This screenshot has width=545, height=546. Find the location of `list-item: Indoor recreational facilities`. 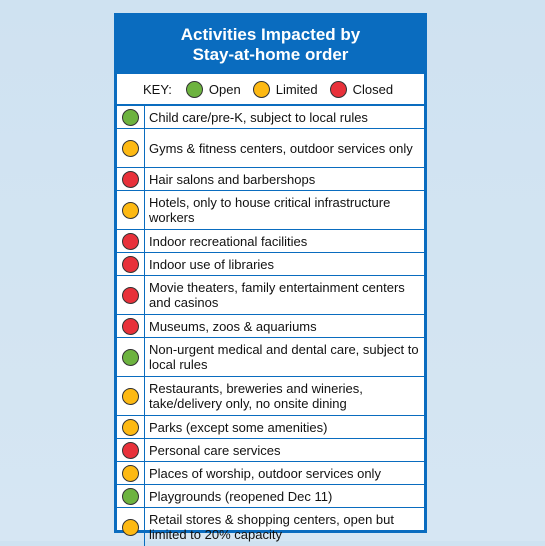

list-item: Indoor recreational facilities is located at coordinates (270, 241).